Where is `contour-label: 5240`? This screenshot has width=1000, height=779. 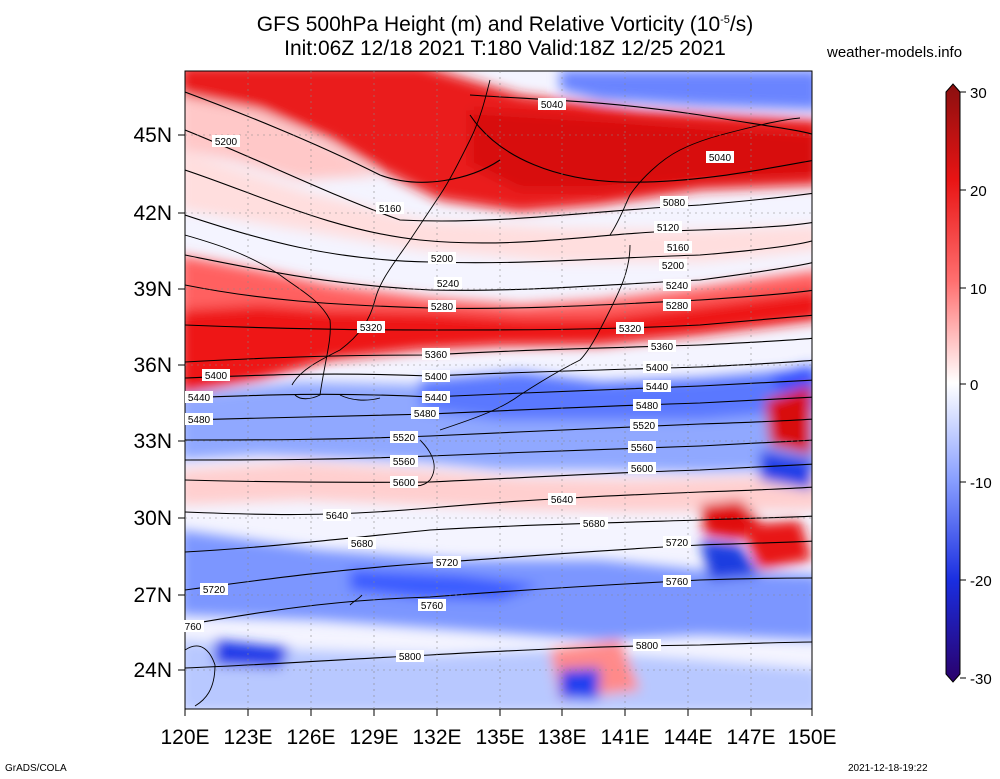
contour-label: 5240 is located at coordinates (677, 285).